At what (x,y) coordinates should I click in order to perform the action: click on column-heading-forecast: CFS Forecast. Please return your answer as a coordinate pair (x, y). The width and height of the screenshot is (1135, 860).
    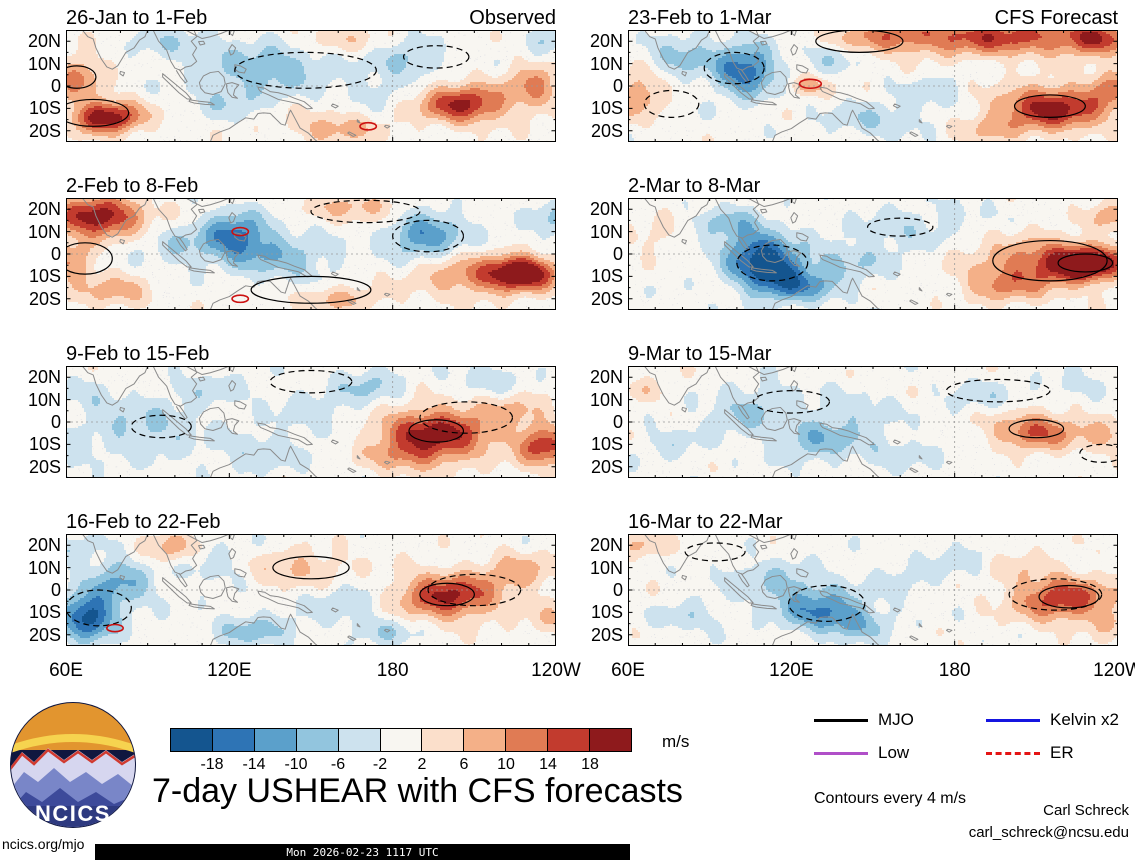
    Looking at the image, I should click on (1056, 18).